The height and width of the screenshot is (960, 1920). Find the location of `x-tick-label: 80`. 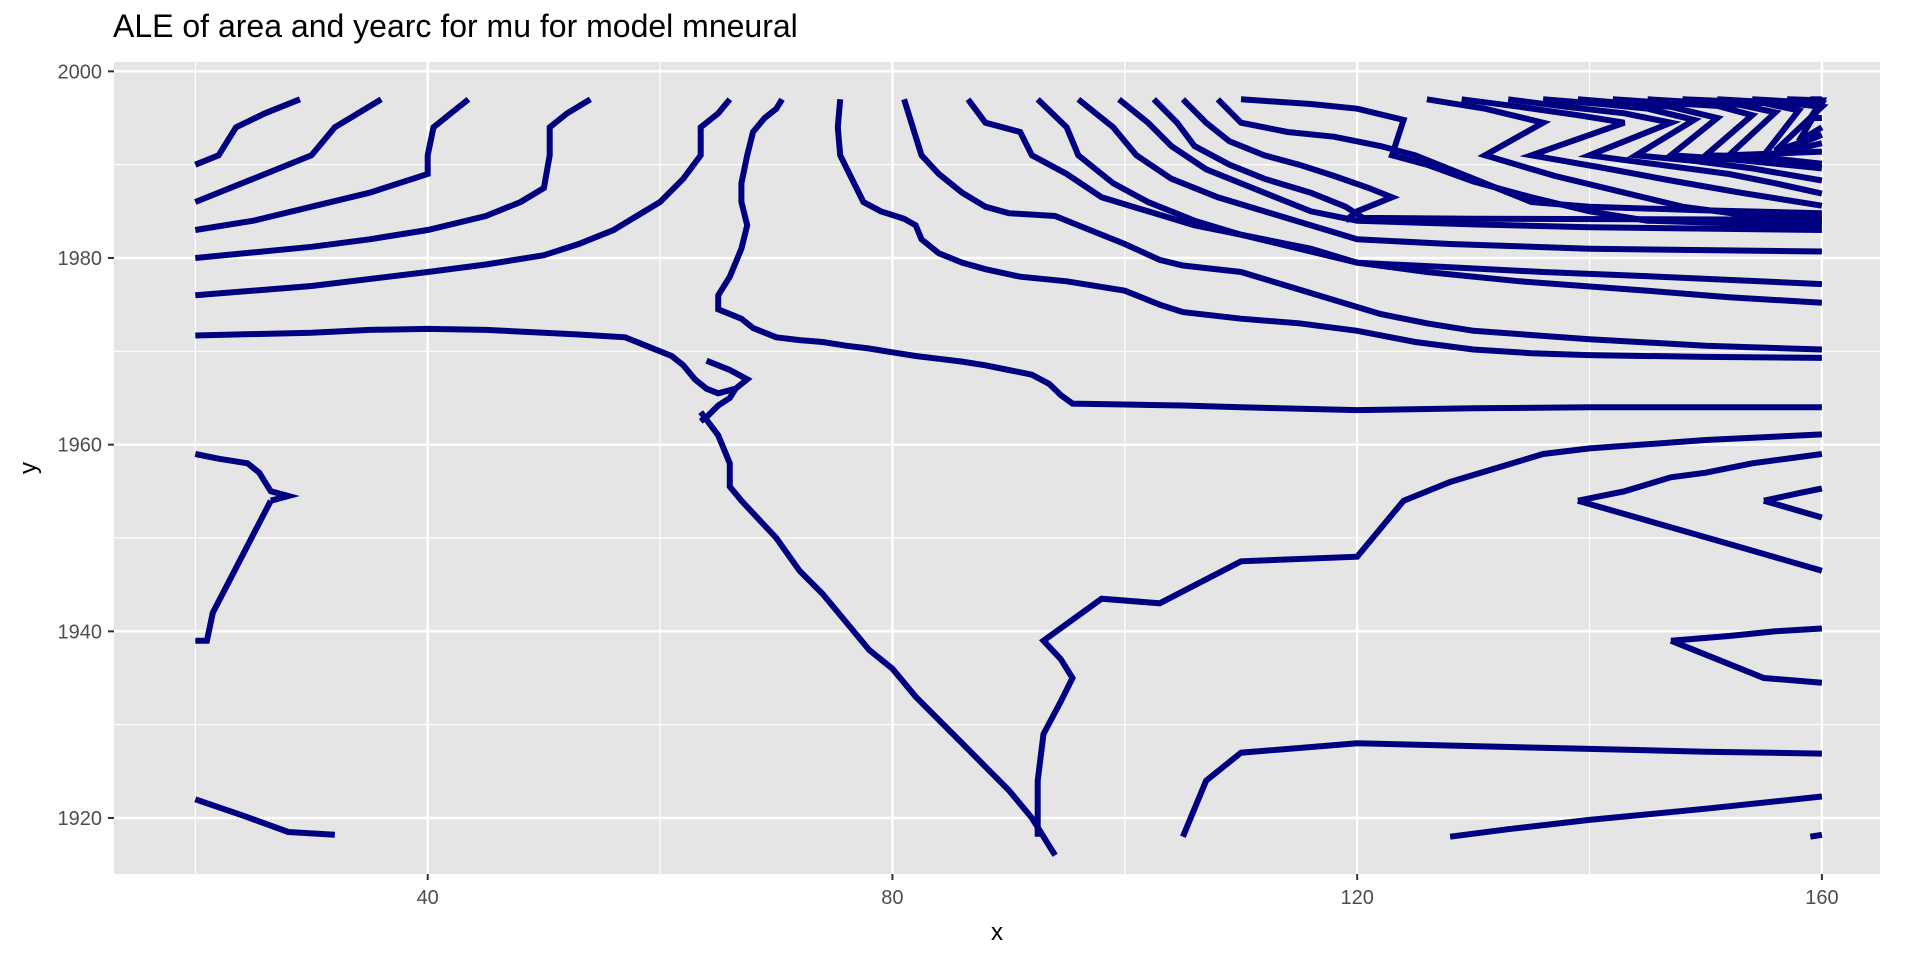

x-tick-label: 80 is located at coordinates (892, 898).